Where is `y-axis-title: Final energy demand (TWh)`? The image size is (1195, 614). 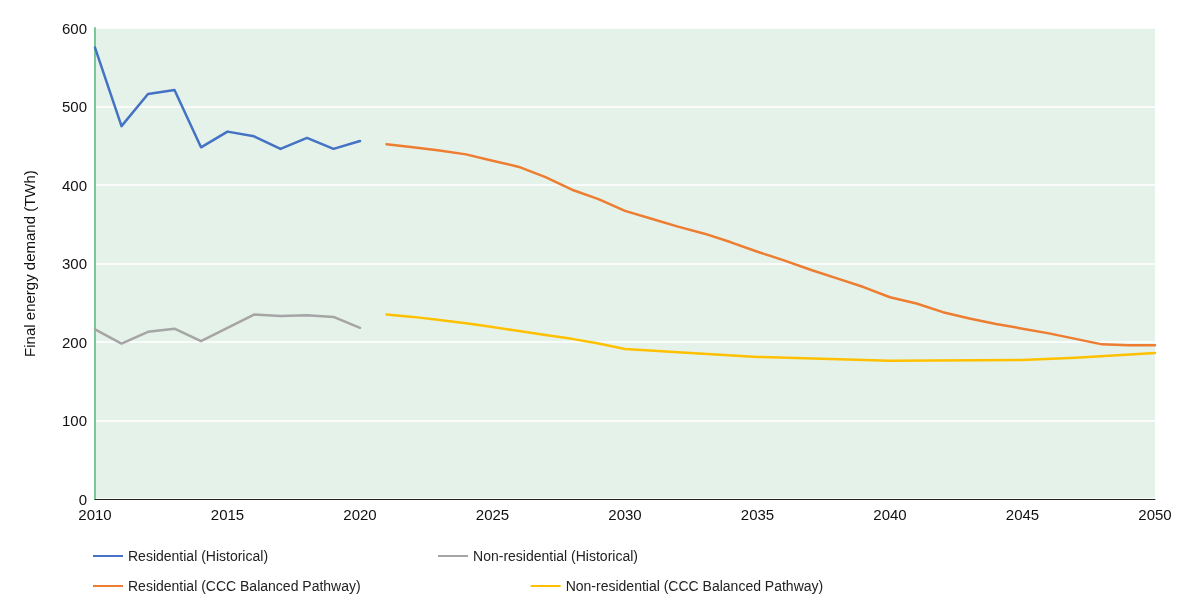 y-axis-title: Final energy demand (TWh) is located at coordinates (29, 263).